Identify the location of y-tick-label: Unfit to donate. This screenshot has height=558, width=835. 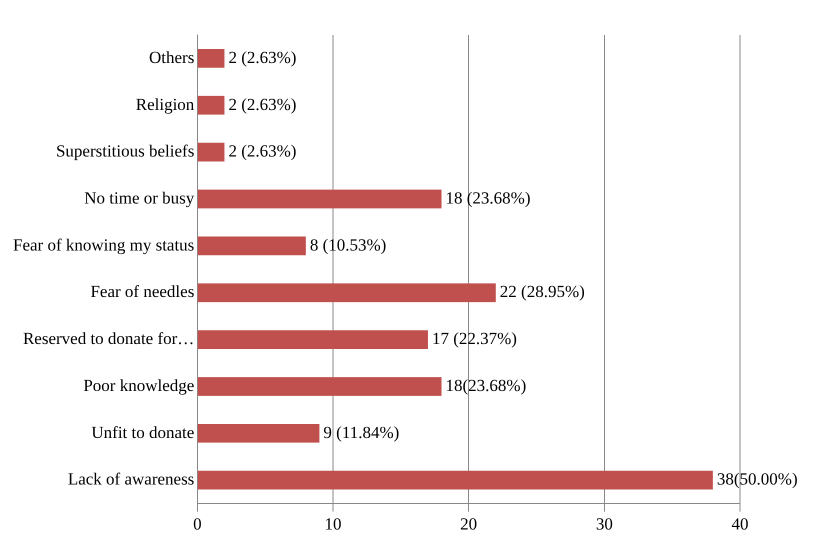
(142, 432).